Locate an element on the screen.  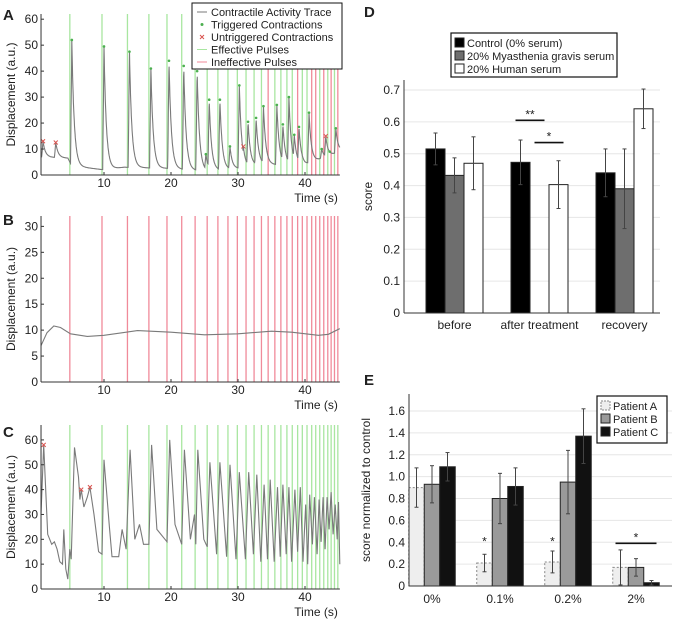
legend-label: 20% Myasthenia gravis serum is located at coordinates (540, 57).